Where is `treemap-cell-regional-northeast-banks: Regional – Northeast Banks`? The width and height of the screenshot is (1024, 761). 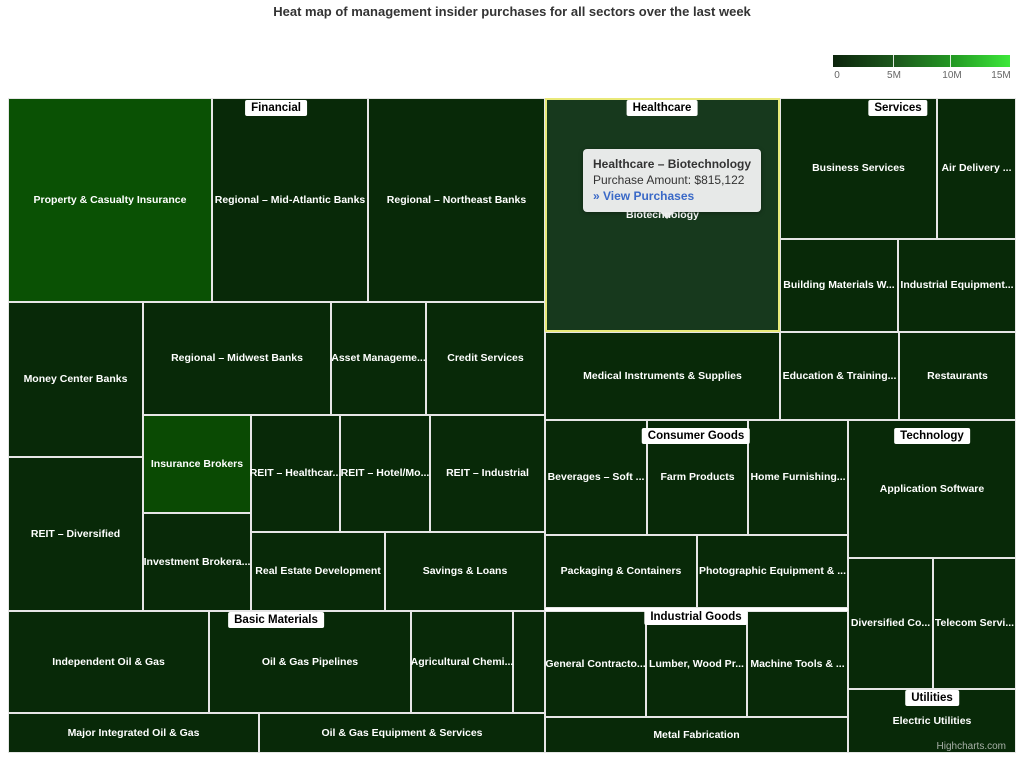 treemap-cell-regional-northeast-banks: Regional – Northeast Banks is located at coordinates (456, 200).